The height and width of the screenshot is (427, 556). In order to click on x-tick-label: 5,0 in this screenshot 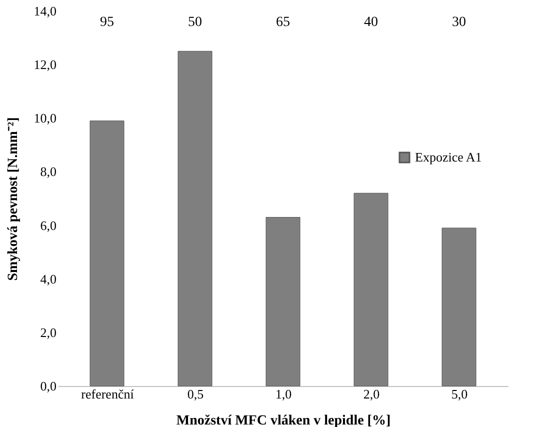, I will do `click(459, 394)`.